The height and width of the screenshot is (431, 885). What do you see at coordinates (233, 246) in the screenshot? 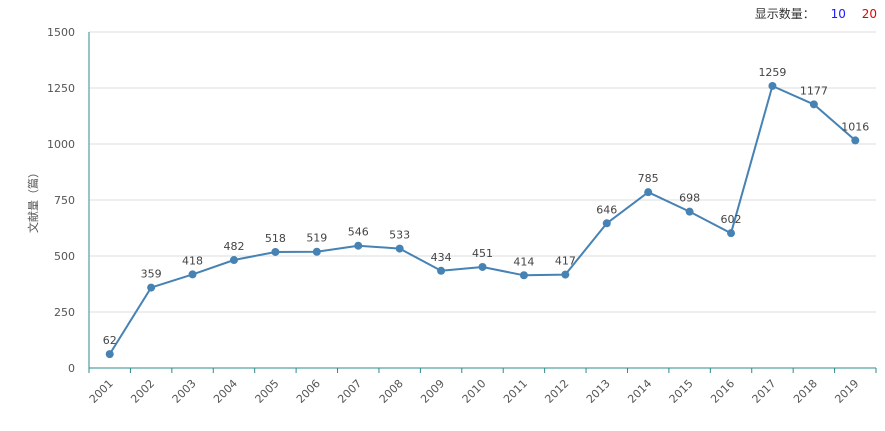
I see `data-label: 482` at bounding box center [233, 246].